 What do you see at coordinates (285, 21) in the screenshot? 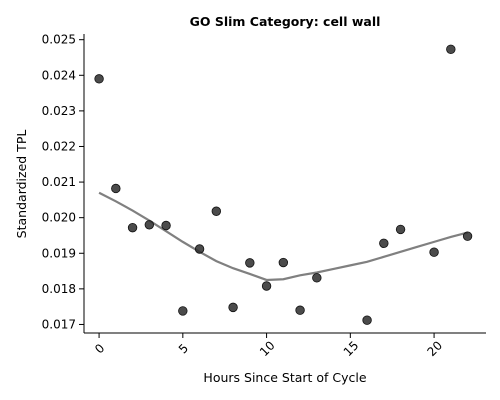
I see `chart-title: GO Slim Category: cell wall` at bounding box center [285, 21].